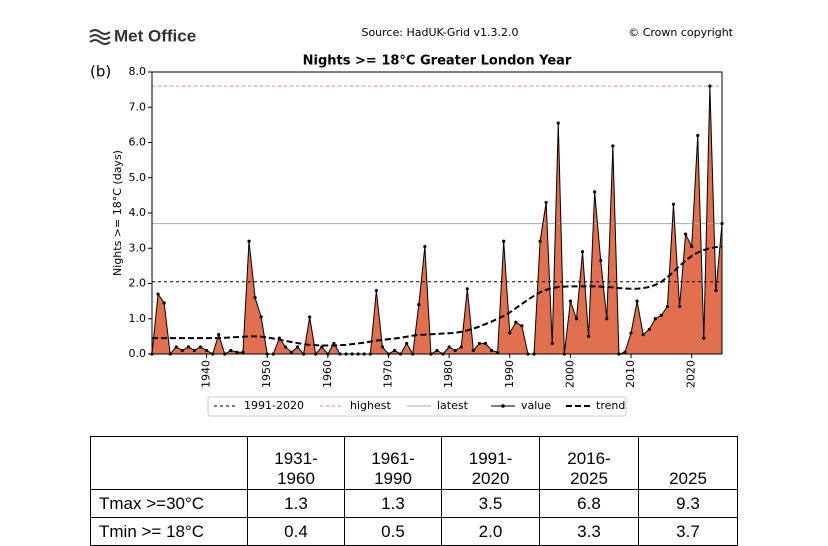  I want to click on x-tick-label: 2020, so click(691, 374).